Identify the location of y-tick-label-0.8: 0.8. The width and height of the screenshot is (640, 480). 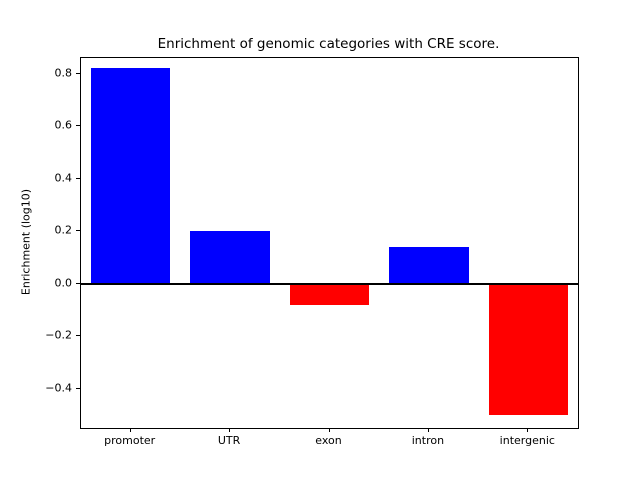
(63, 73).